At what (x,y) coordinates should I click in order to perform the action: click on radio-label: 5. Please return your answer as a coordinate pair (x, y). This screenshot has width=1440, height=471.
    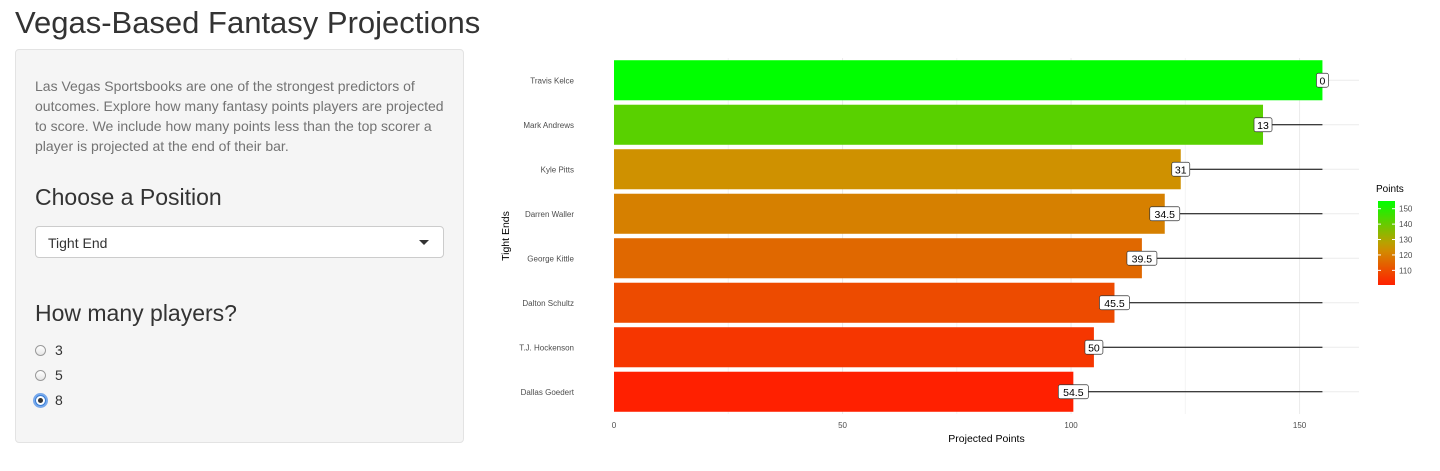
    Looking at the image, I should click on (59, 375).